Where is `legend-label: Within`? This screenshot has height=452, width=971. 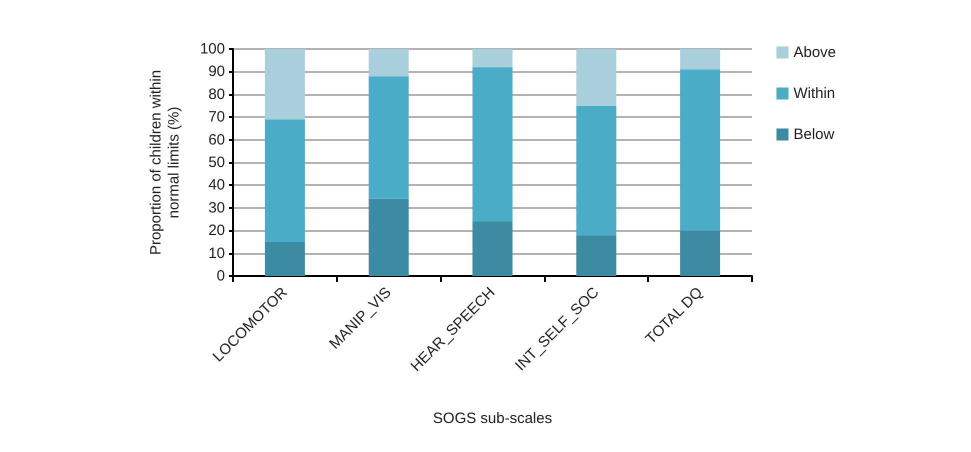 legend-label: Within is located at coordinates (814, 93).